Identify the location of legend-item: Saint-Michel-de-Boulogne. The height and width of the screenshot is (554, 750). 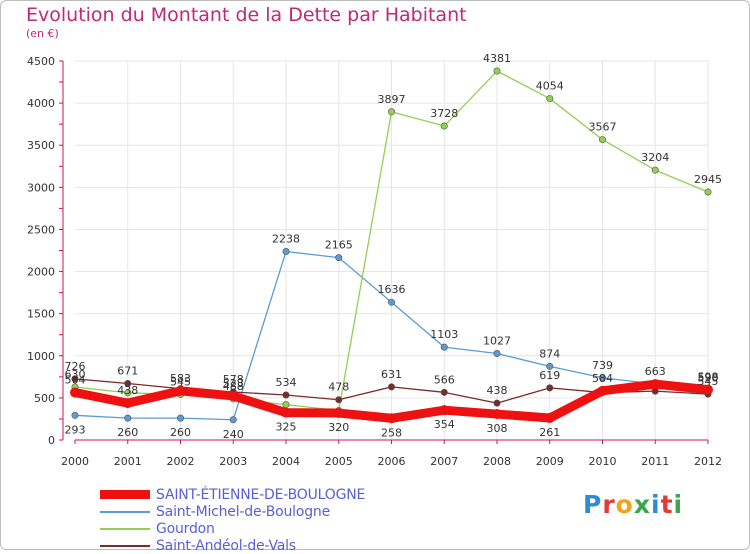
(232, 511).